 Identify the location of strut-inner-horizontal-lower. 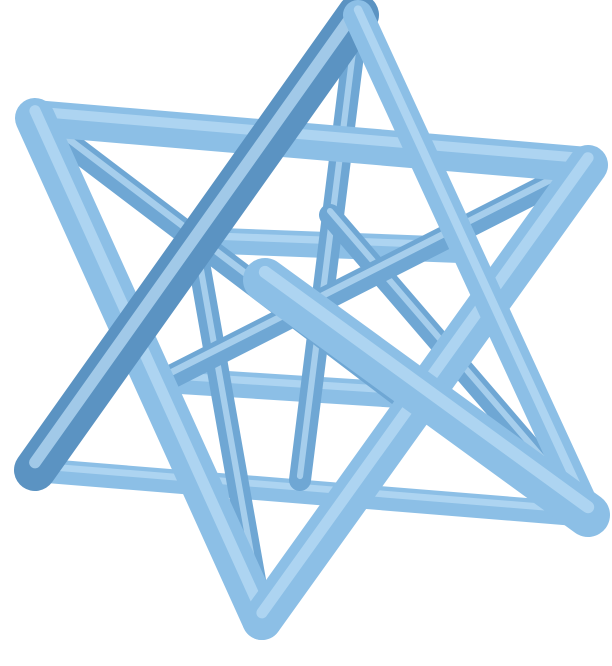
(282, 387).